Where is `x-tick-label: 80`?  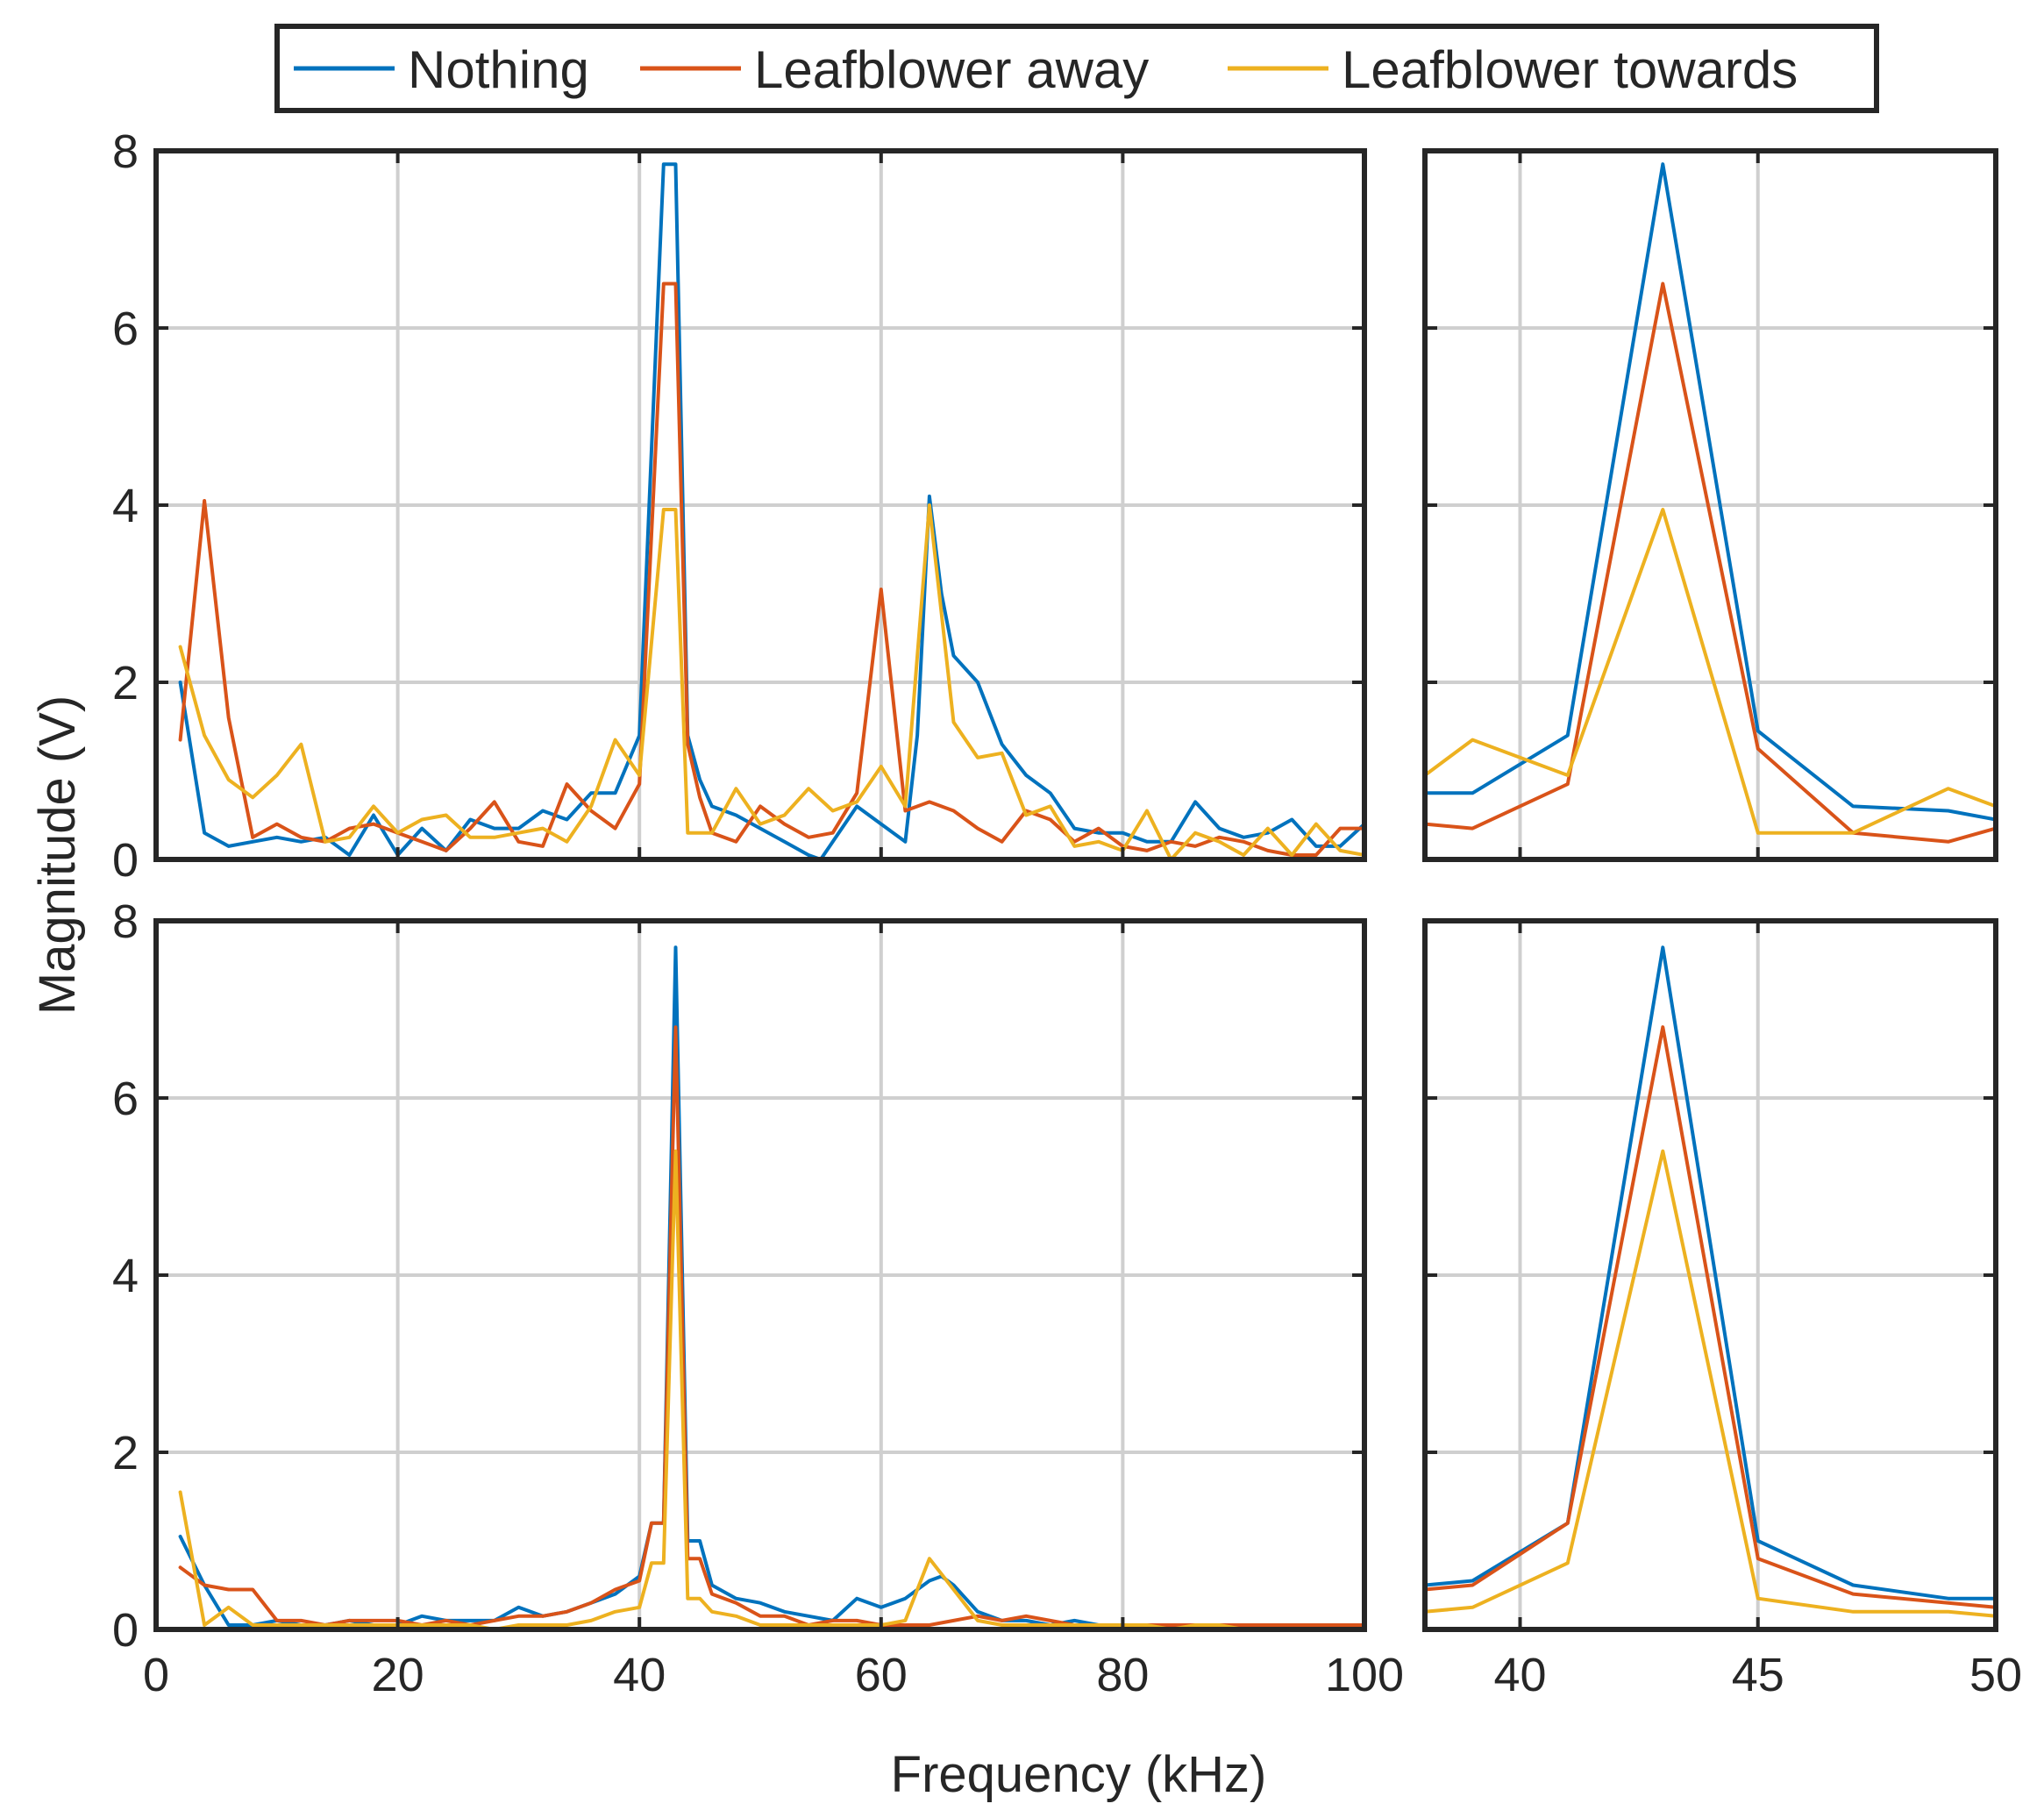 x-tick-label: 80 is located at coordinates (1122, 1675).